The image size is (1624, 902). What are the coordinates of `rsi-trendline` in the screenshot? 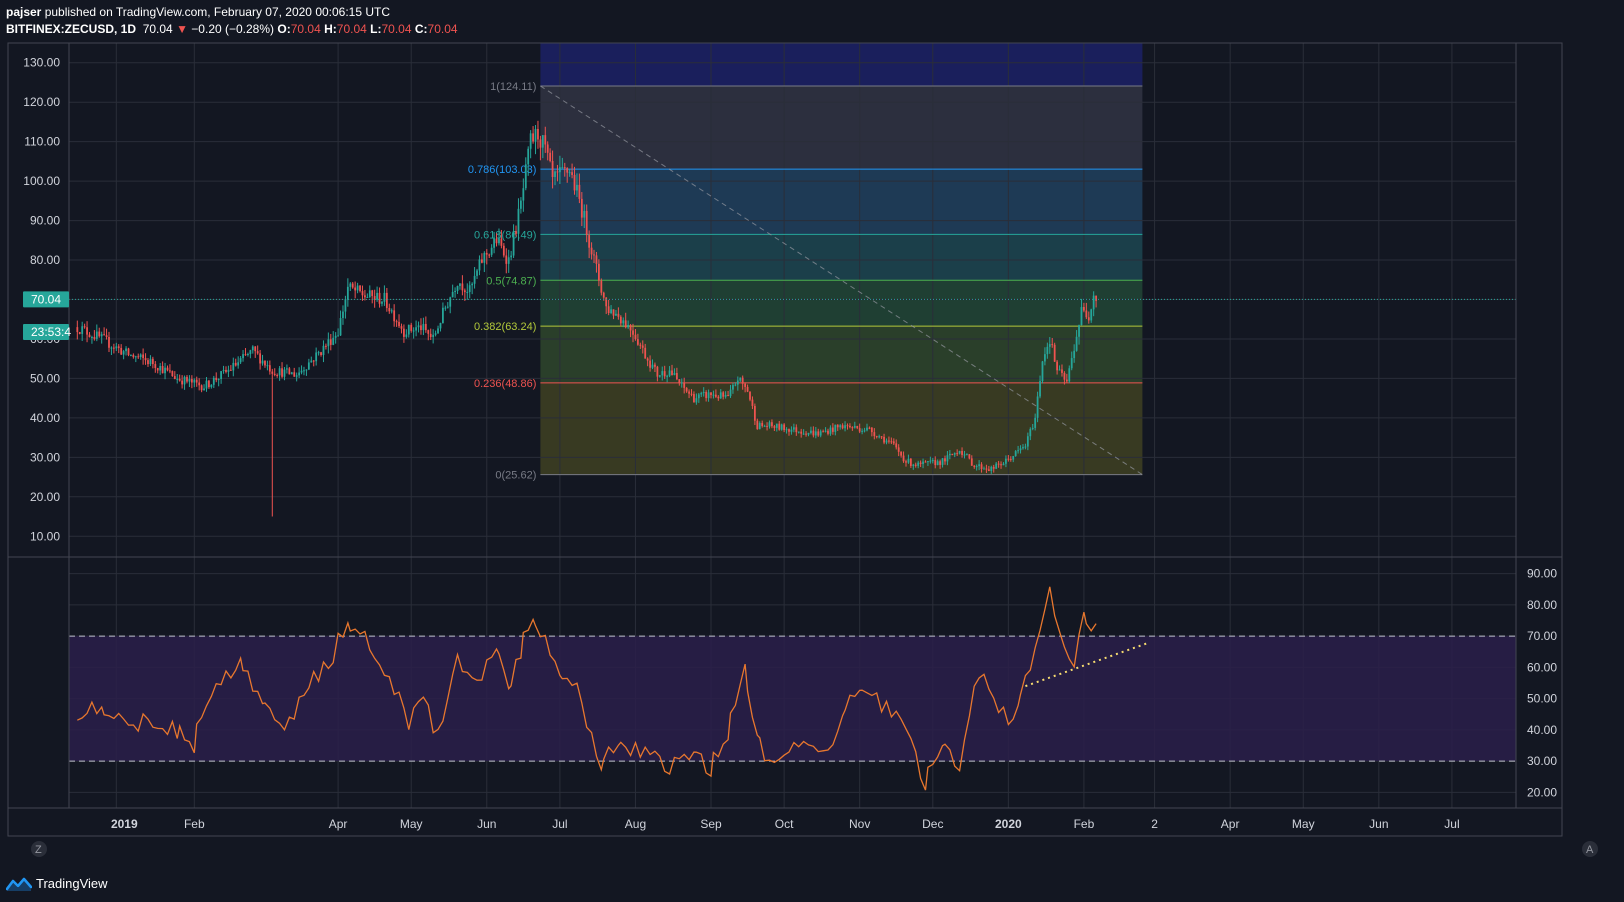 It's located at (1088, 664).